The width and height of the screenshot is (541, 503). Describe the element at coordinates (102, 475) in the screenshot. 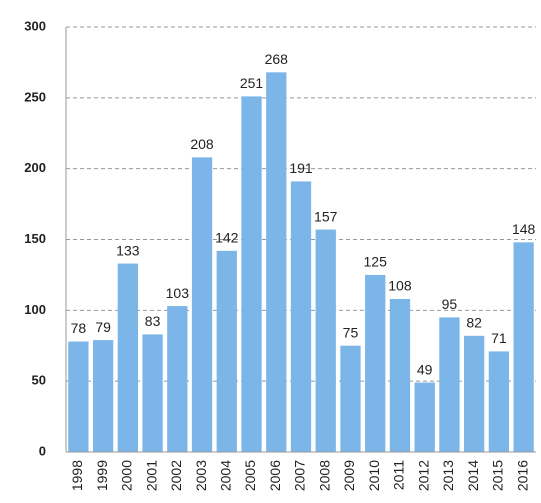

I see `x-tick-label: 1999` at that location.